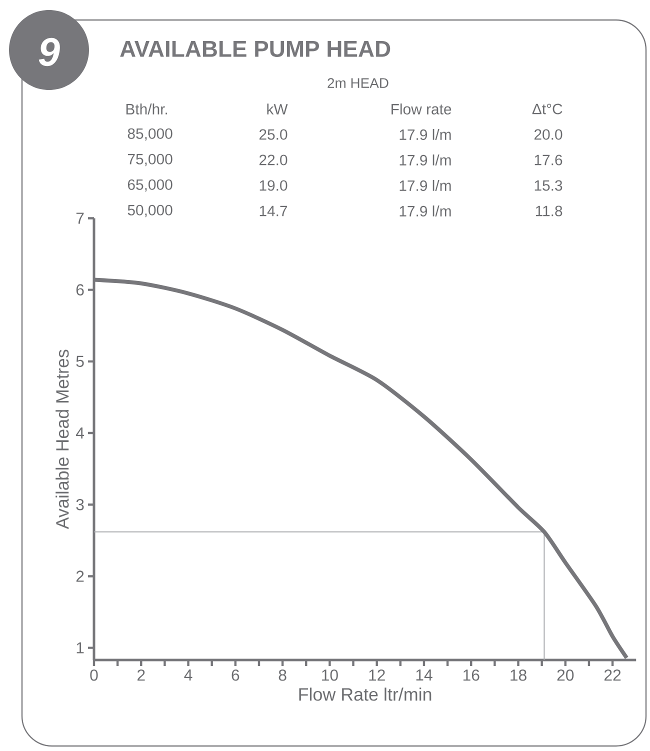 This screenshot has height=751, width=650. Describe the element at coordinates (548, 185) in the screenshot. I see `text: 15.3` at that location.